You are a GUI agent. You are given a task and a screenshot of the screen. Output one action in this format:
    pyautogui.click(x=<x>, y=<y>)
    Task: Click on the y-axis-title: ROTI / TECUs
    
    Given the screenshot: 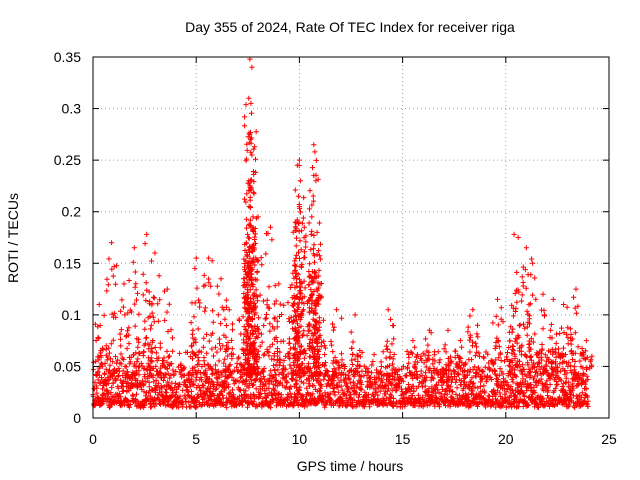 What is the action you would take?
    pyautogui.click(x=13, y=238)
    